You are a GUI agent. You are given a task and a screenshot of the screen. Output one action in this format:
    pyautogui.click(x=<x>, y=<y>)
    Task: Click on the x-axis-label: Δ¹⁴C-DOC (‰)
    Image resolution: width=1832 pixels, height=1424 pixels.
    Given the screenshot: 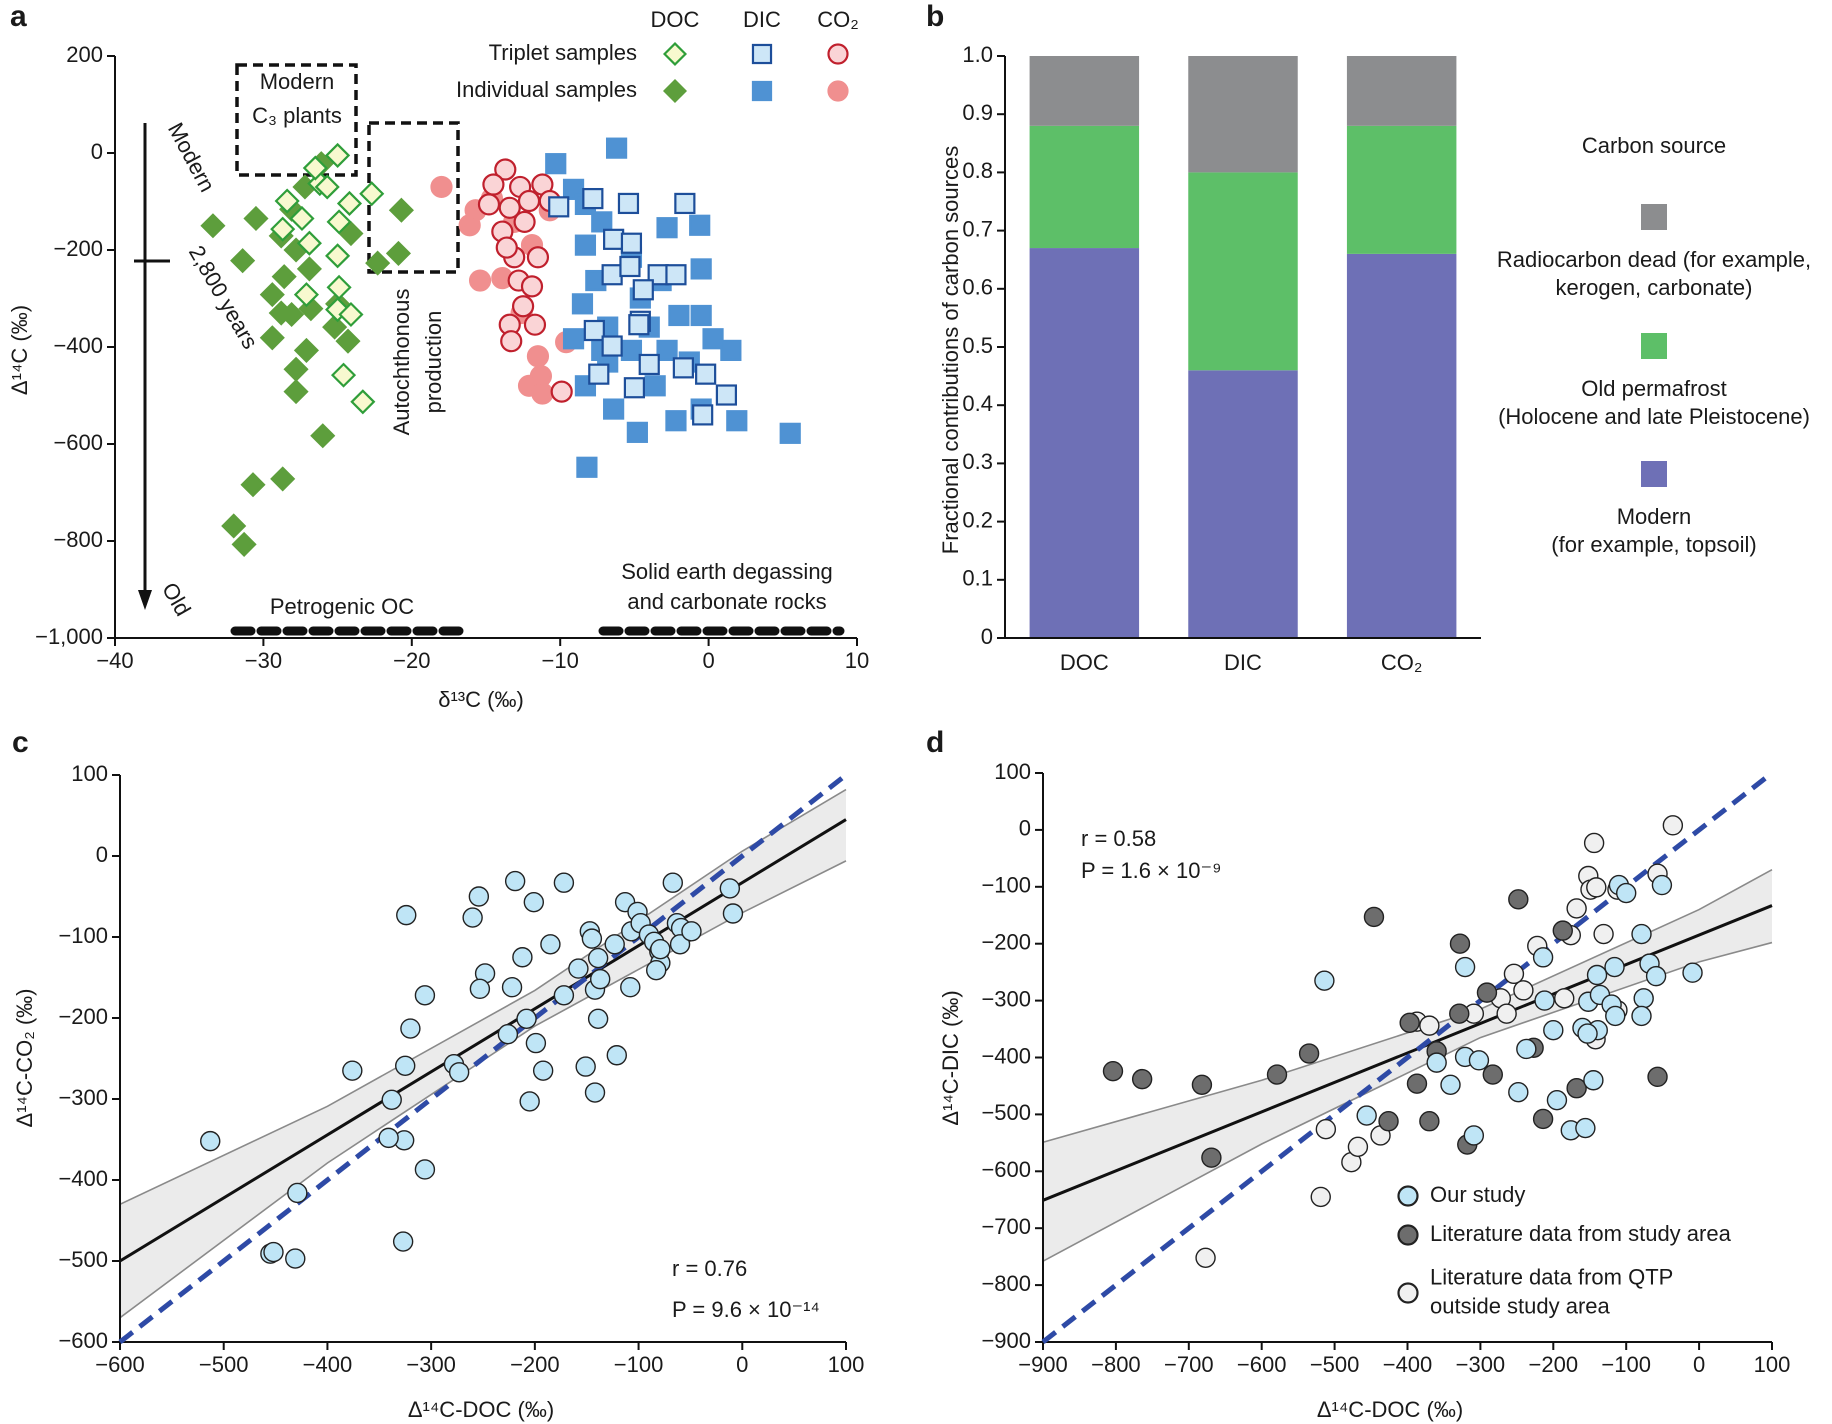 What is the action you would take?
    pyautogui.click(x=1390, y=1409)
    